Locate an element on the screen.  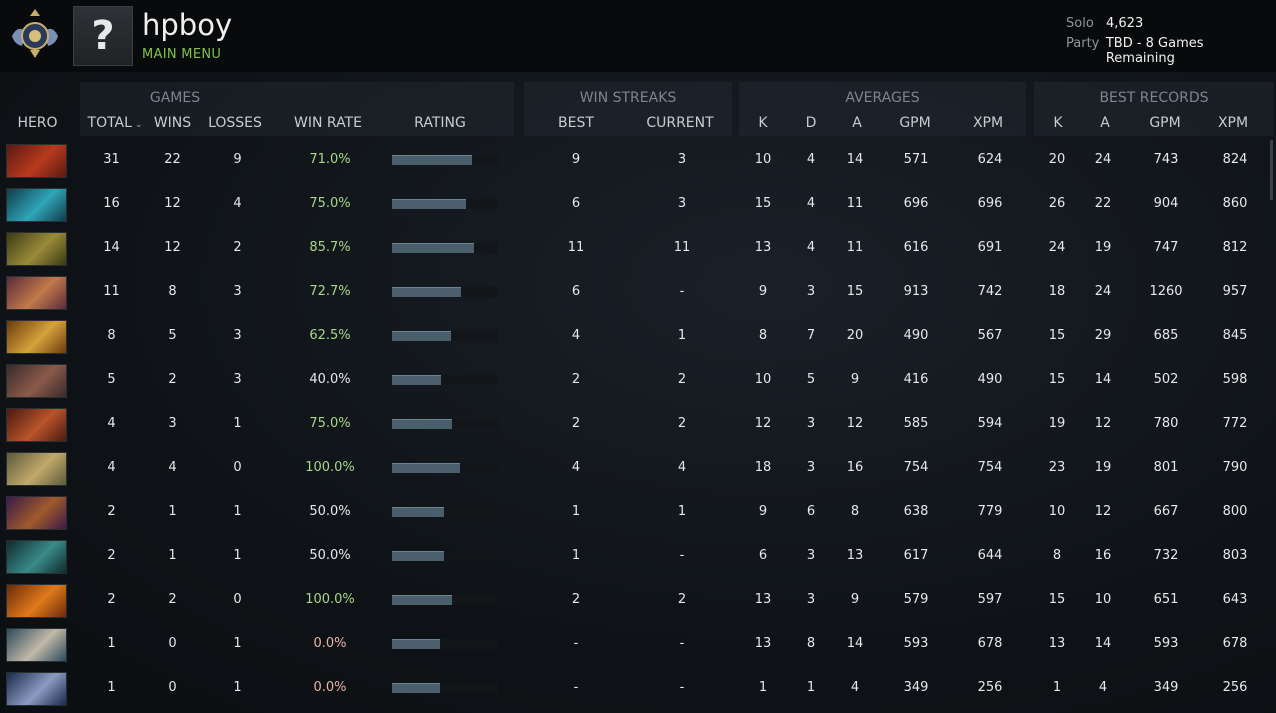
best-xpm-cell: 860 is located at coordinates (1235, 203).